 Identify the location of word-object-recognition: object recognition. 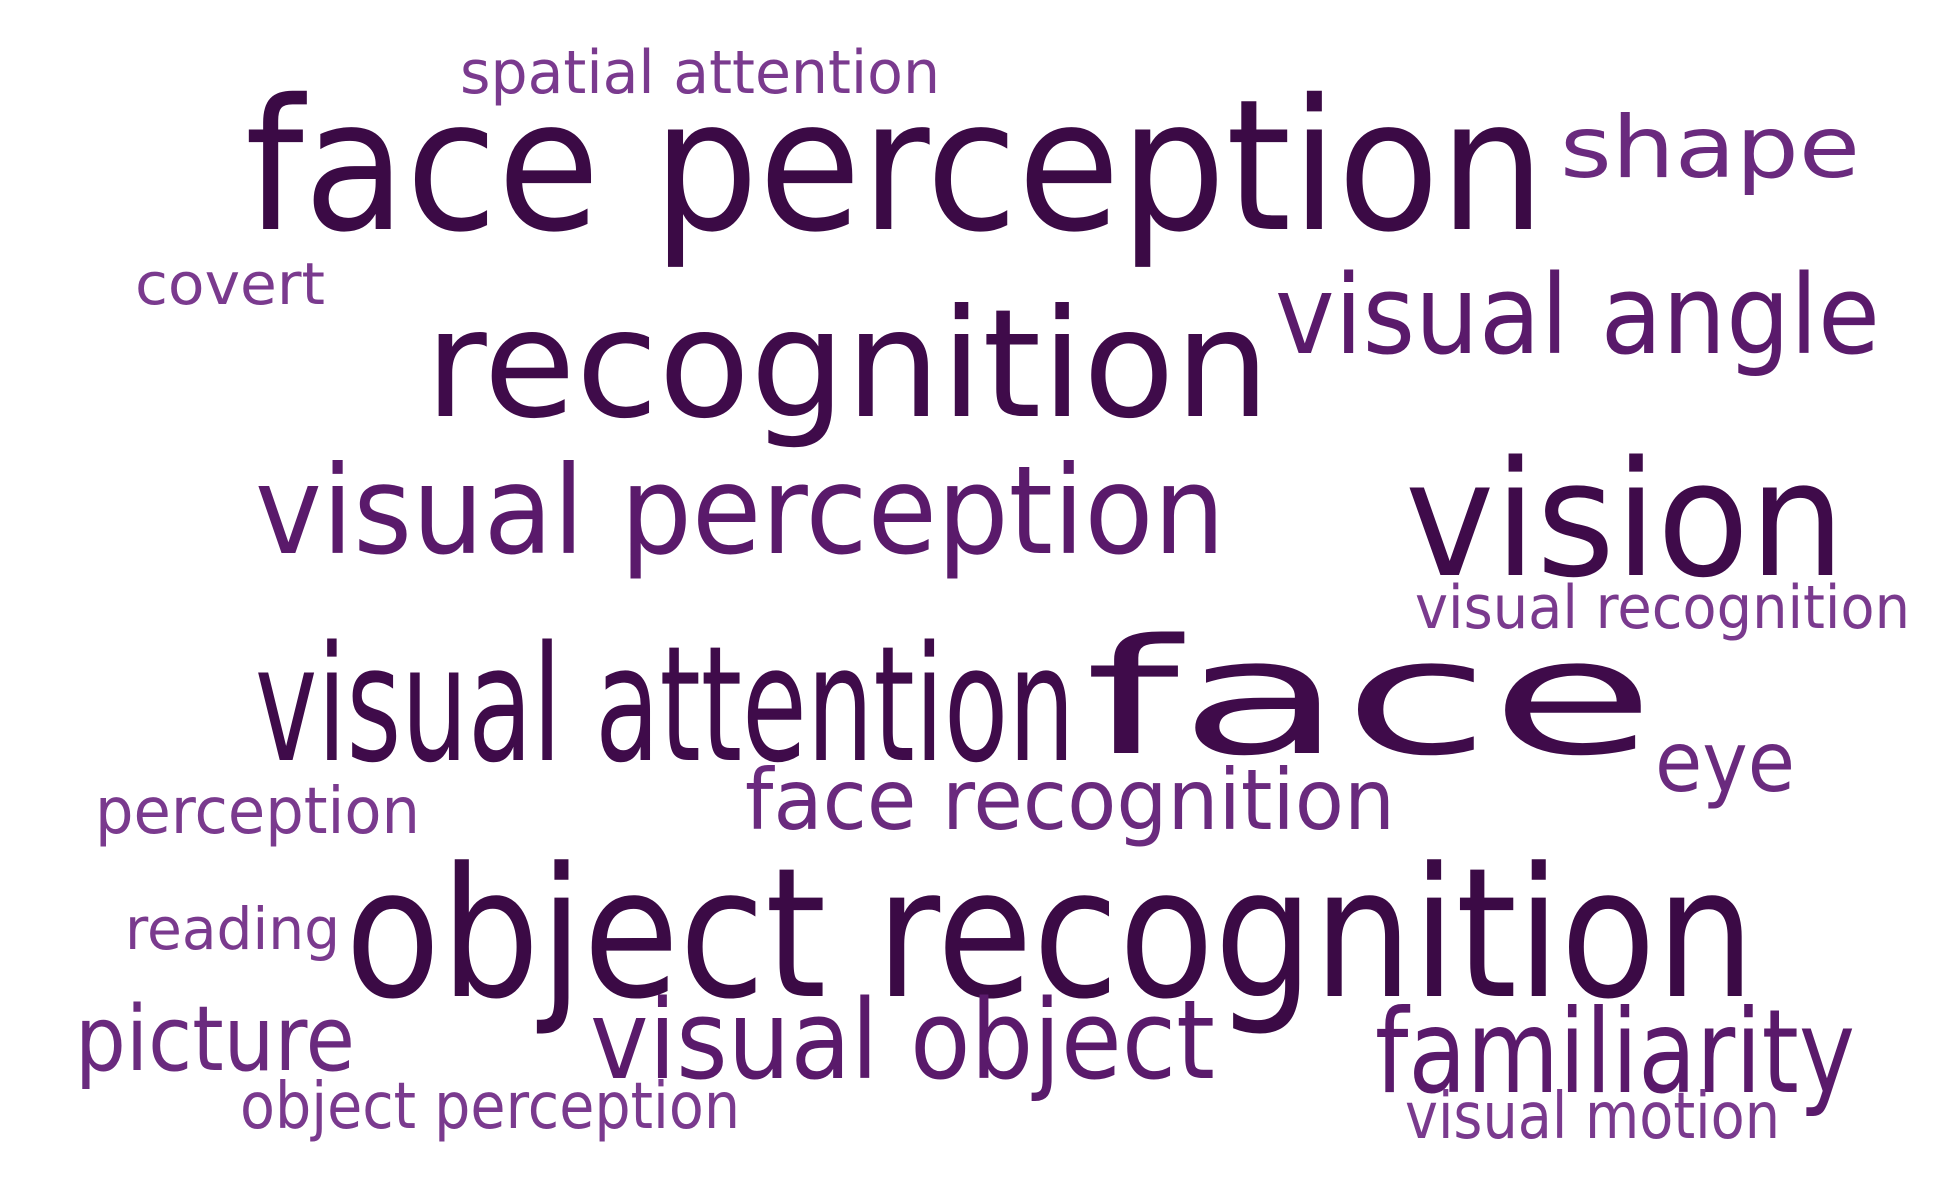
(1050, 934).